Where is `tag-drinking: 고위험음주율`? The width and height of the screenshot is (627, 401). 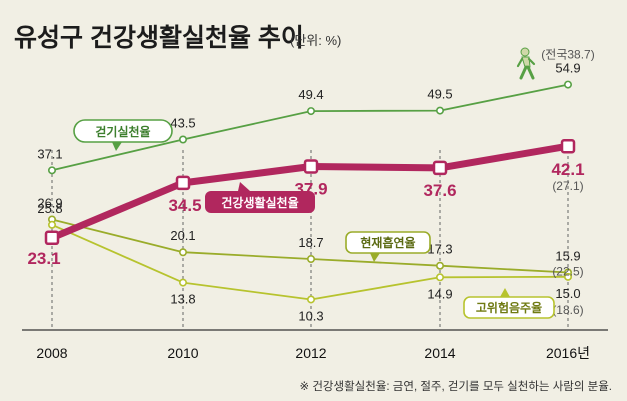 tag-drinking: 고위험음주율 is located at coordinates (509, 303).